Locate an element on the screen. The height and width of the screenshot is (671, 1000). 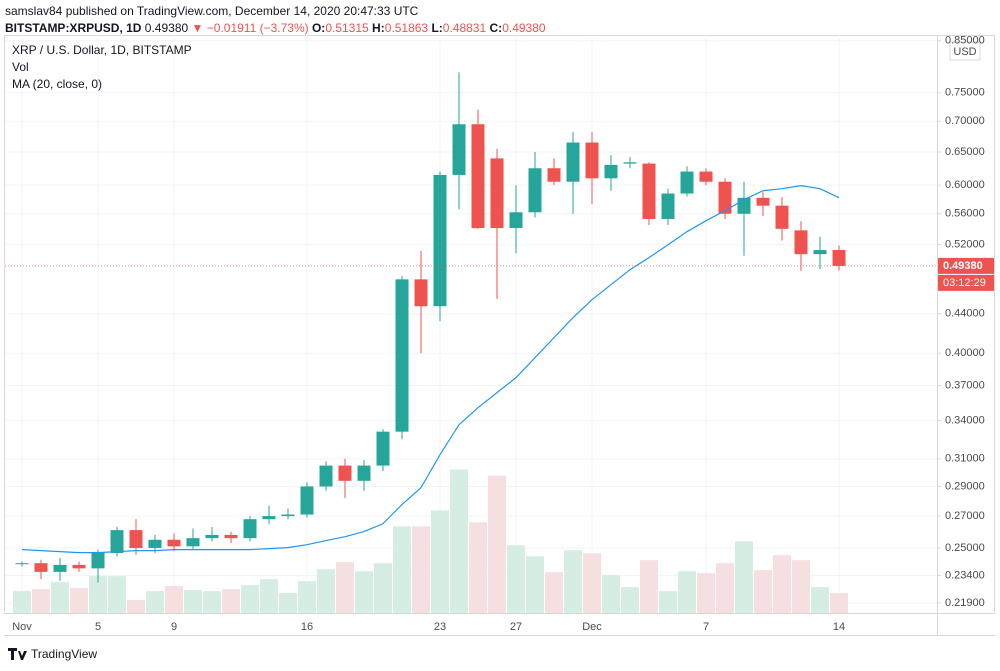
y-tick-label: 0.29000 is located at coordinates (965, 486).